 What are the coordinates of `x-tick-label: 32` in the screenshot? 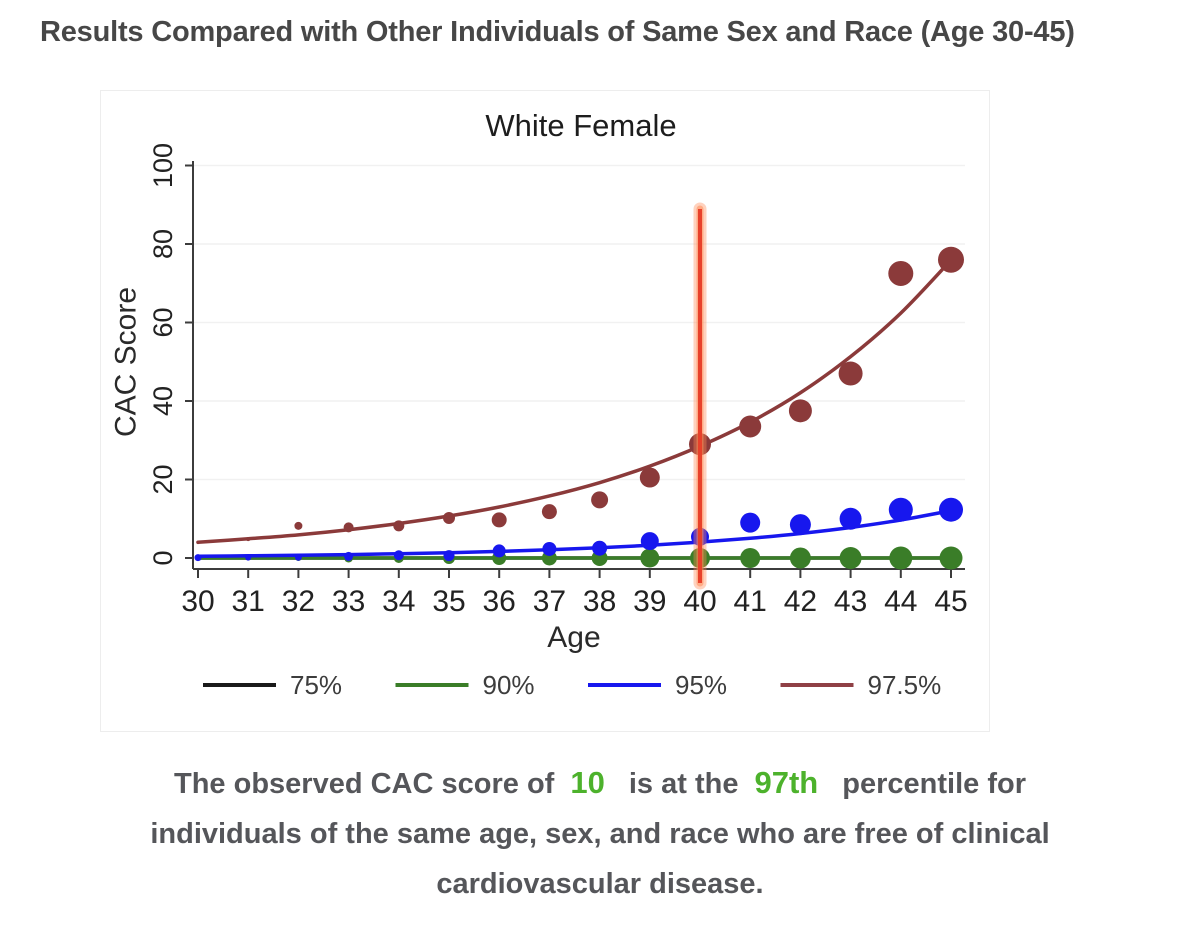 It's located at (298, 601).